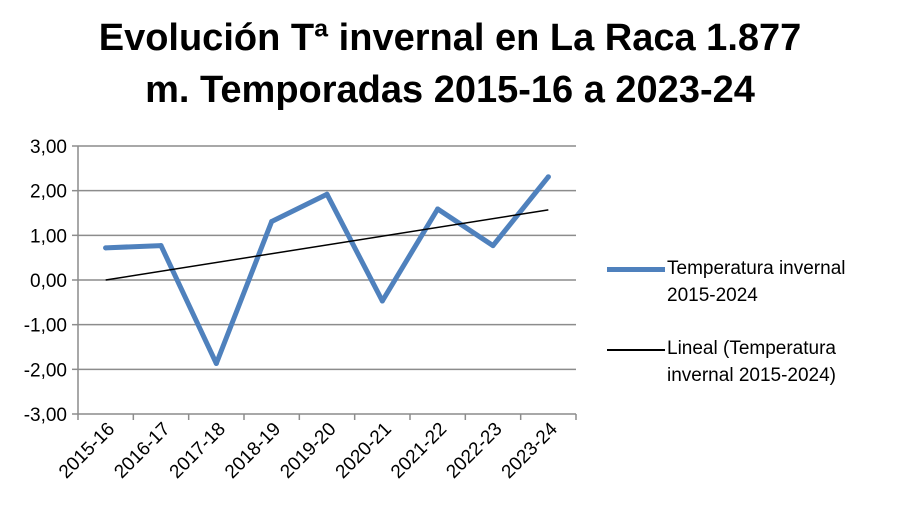 The image size is (900, 513). I want to click on x-tick-label: 2017-18, so click(198, 451).